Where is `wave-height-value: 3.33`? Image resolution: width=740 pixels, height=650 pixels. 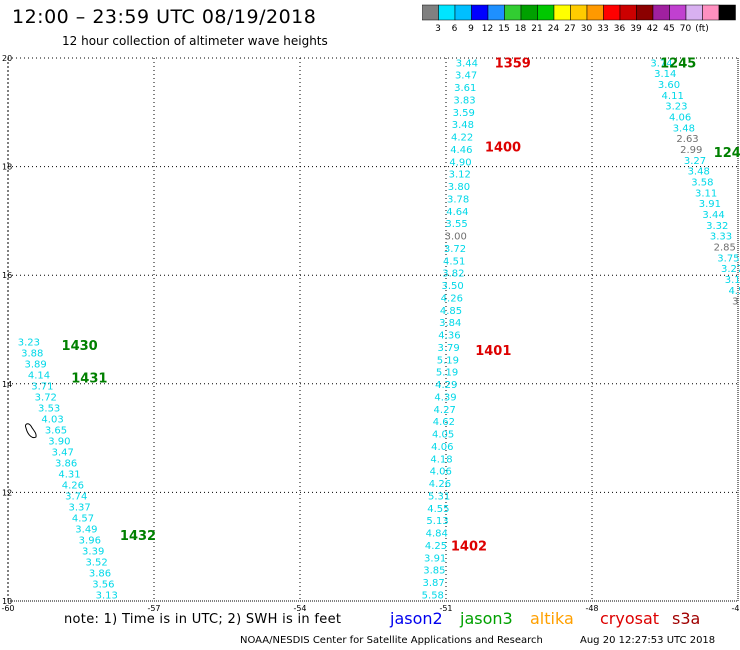 wave-height-value: 3.33 is located at coordinates (721, 237).